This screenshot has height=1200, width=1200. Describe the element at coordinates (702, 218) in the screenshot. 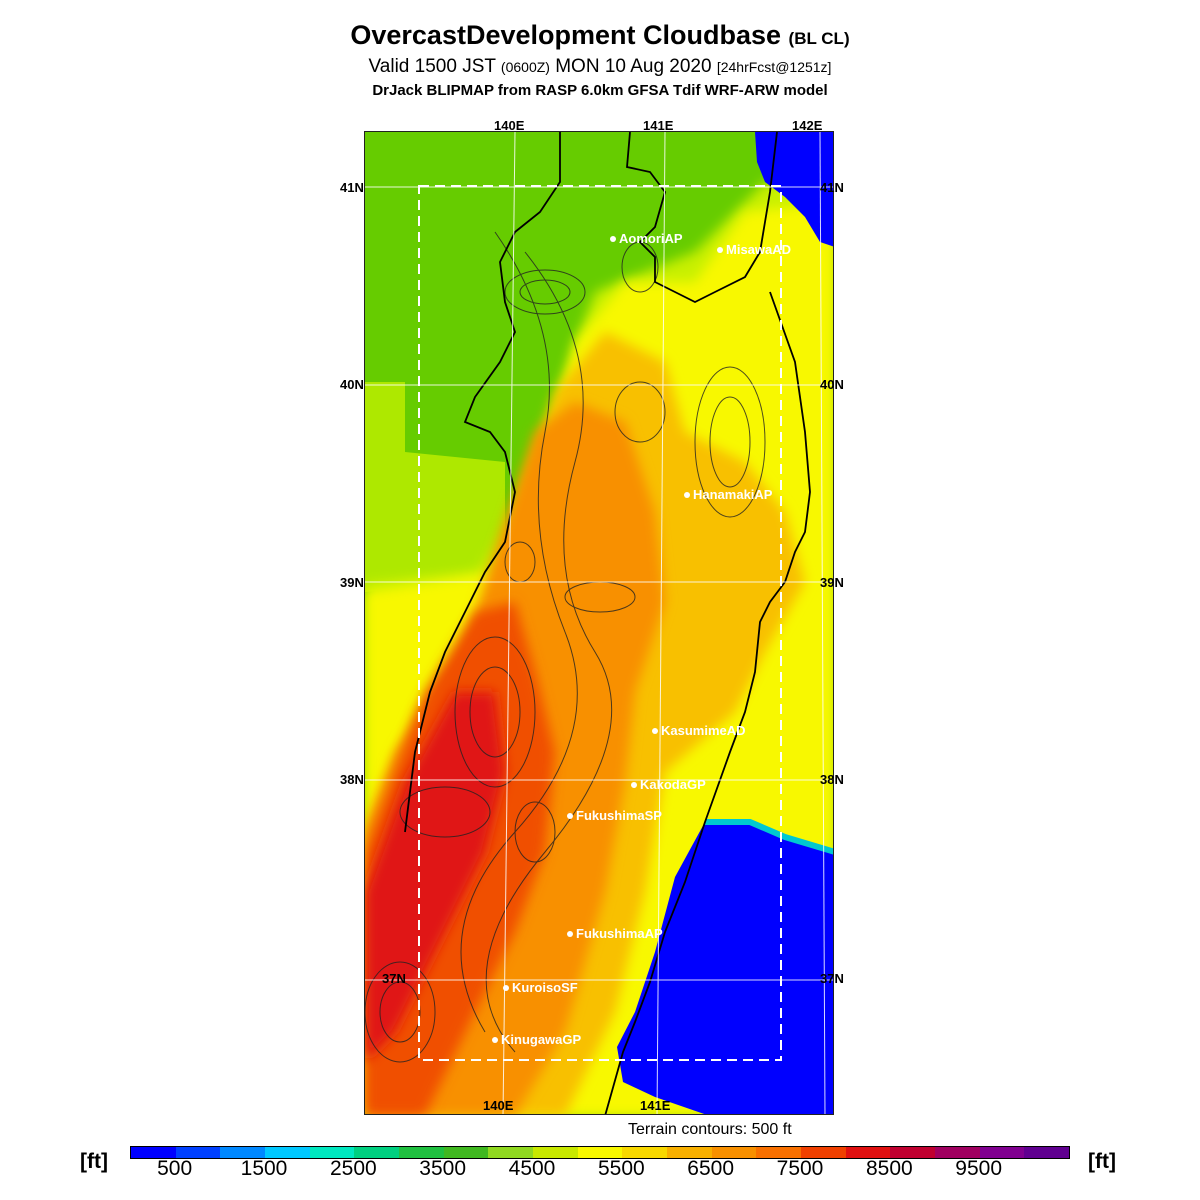

I see `coastline-north` at that location.